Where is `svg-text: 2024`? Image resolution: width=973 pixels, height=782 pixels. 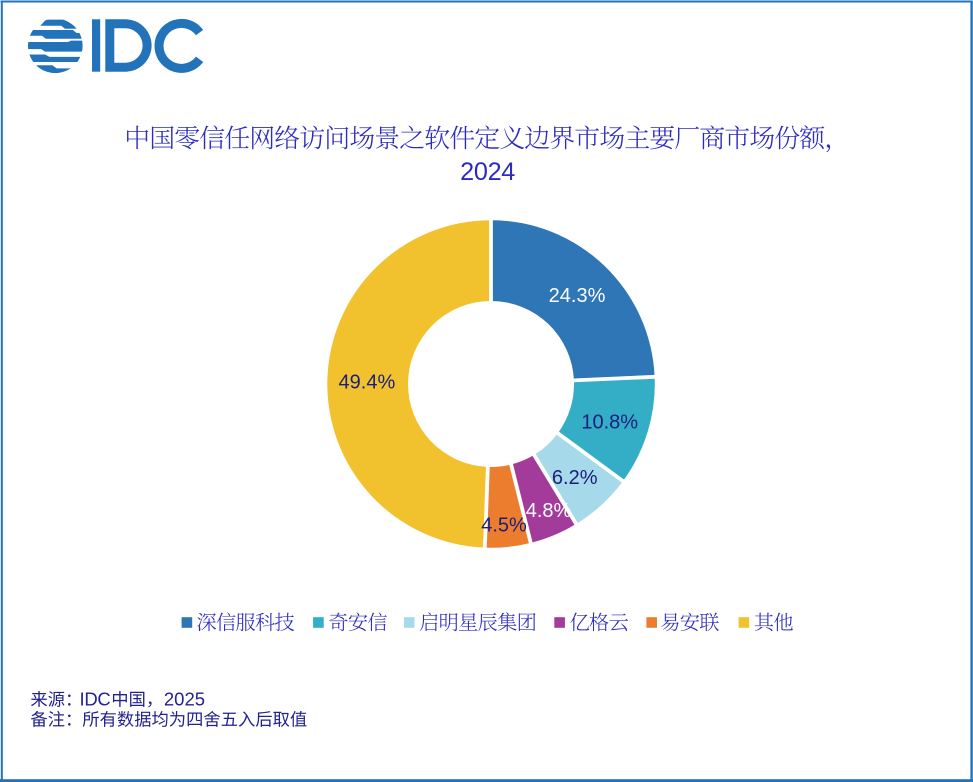
svg-text: 2024 is located at coordinates (487, 172).